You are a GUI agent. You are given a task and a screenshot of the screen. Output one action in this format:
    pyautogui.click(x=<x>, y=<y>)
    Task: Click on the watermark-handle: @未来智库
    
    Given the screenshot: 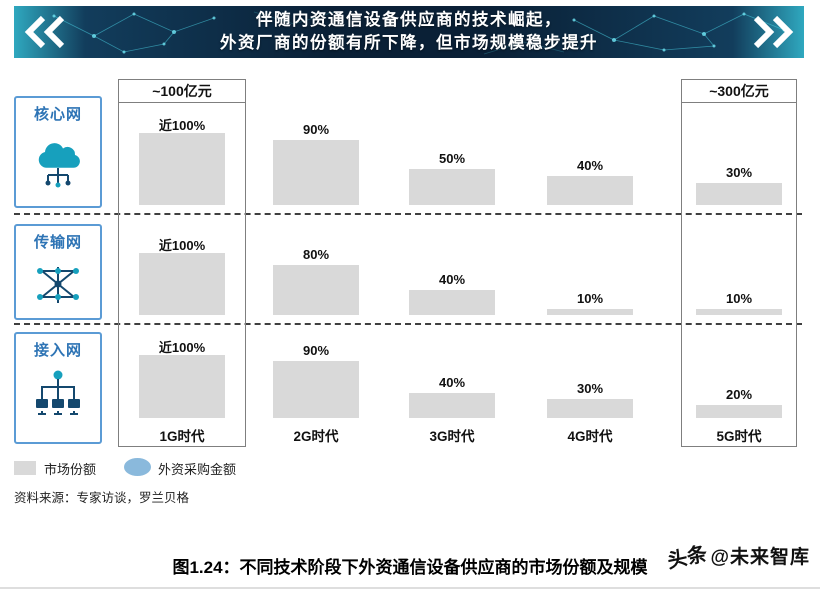 What is the action you would take?
    pyautogui.click(x=760, y=557)
    